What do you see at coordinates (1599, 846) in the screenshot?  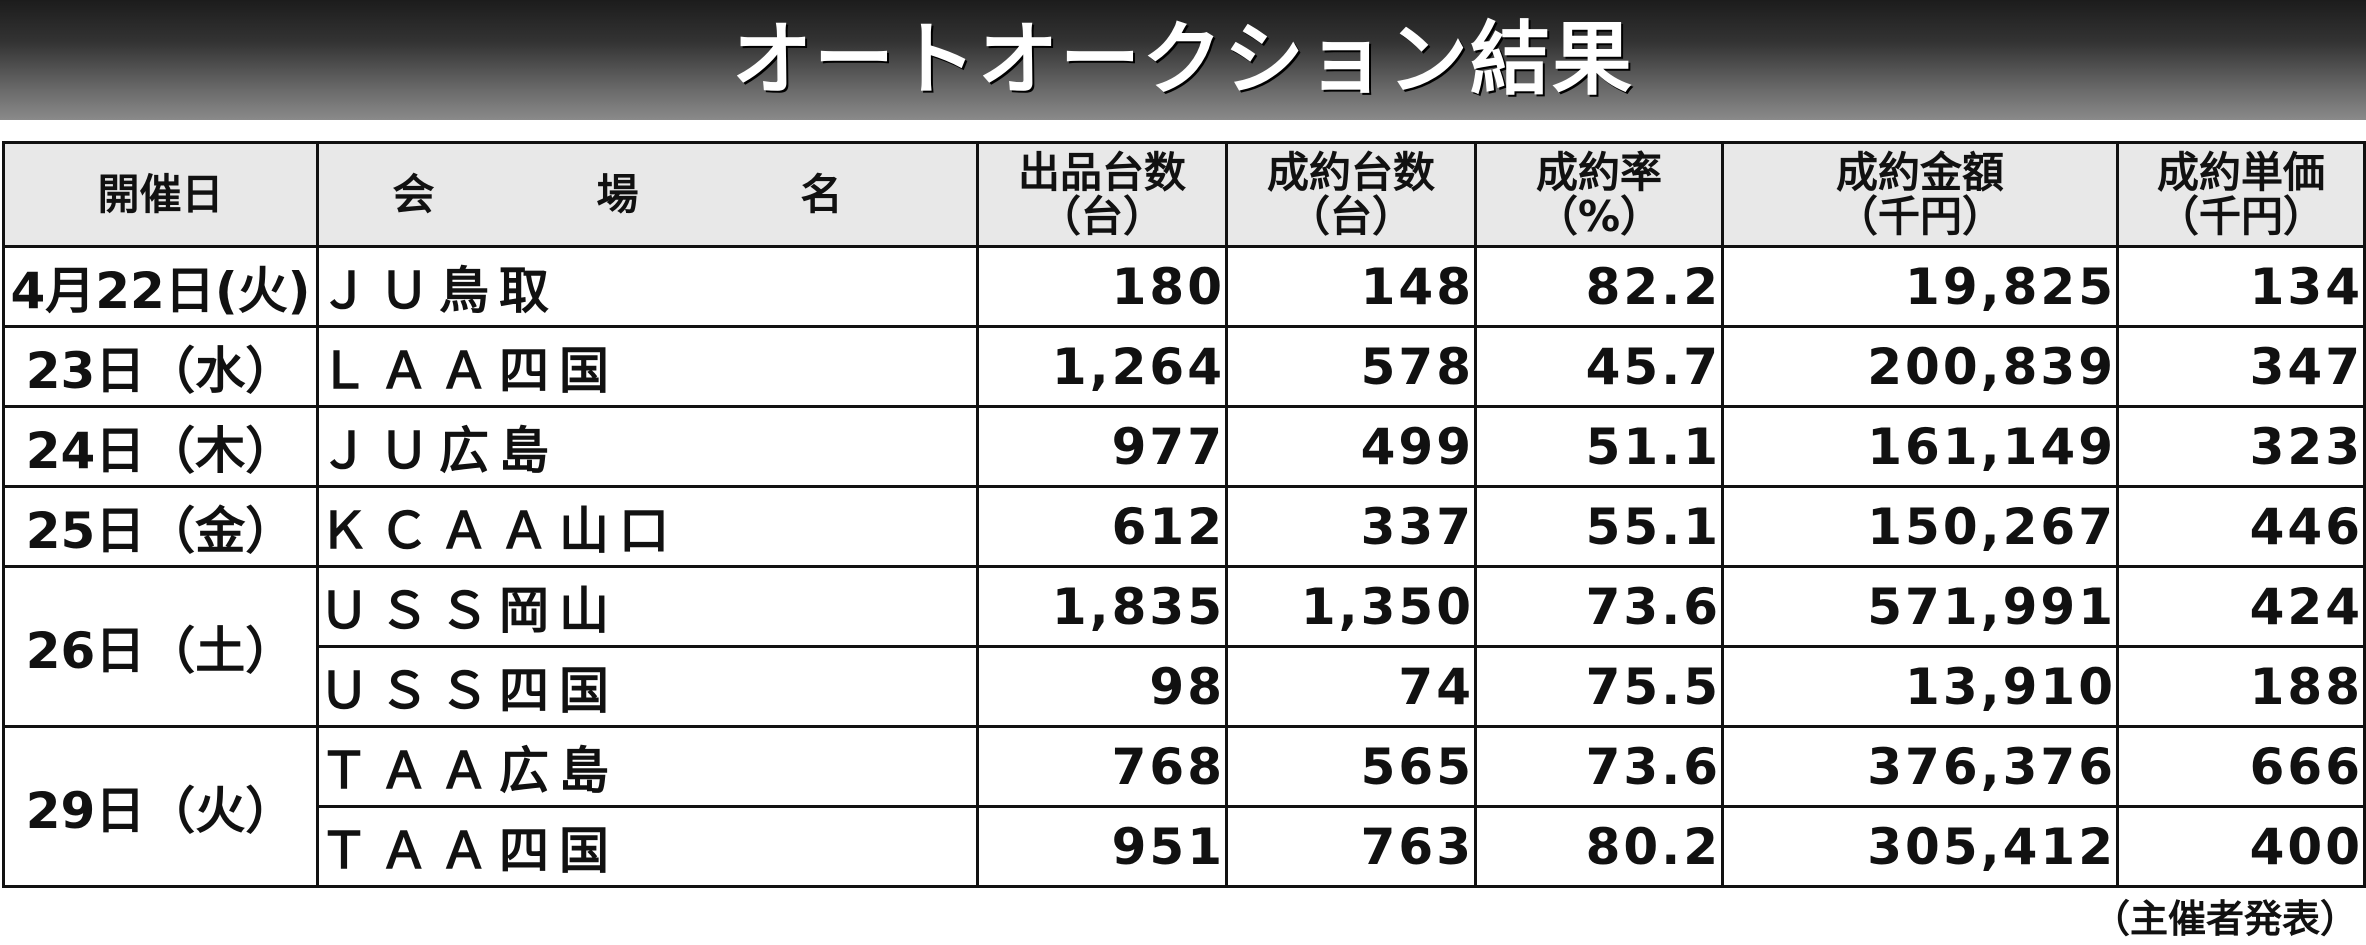 I see `rate-cell: 80.2` at bounding box center [1599, 846].